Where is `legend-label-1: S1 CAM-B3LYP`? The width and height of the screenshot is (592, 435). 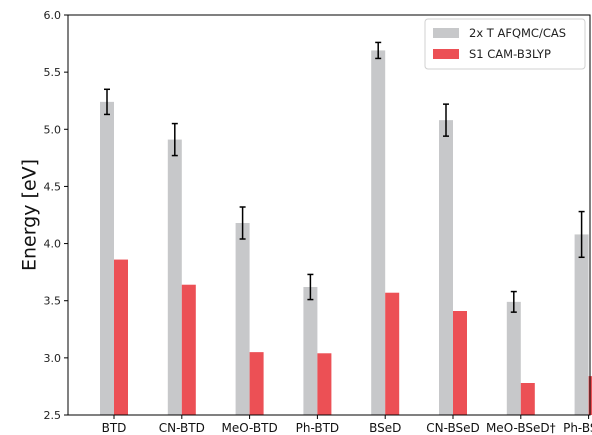 legend-label-1: S1 CAM-B3LYP is located at coordinates (510, 54).